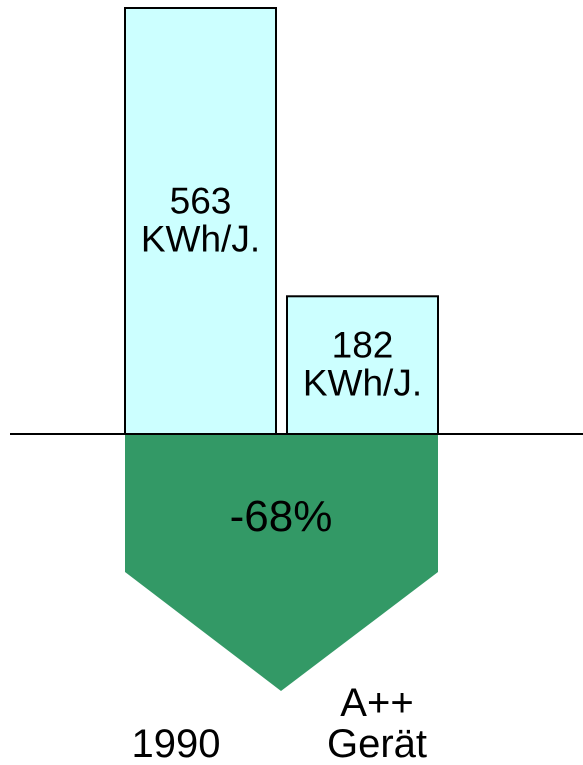 This screenshot has width=583, height=765. What do you see at coordinates (280, 723) in the screenshot?
I see `category-labels: 1990 A++Gerät` at bounding box center [280, 723].